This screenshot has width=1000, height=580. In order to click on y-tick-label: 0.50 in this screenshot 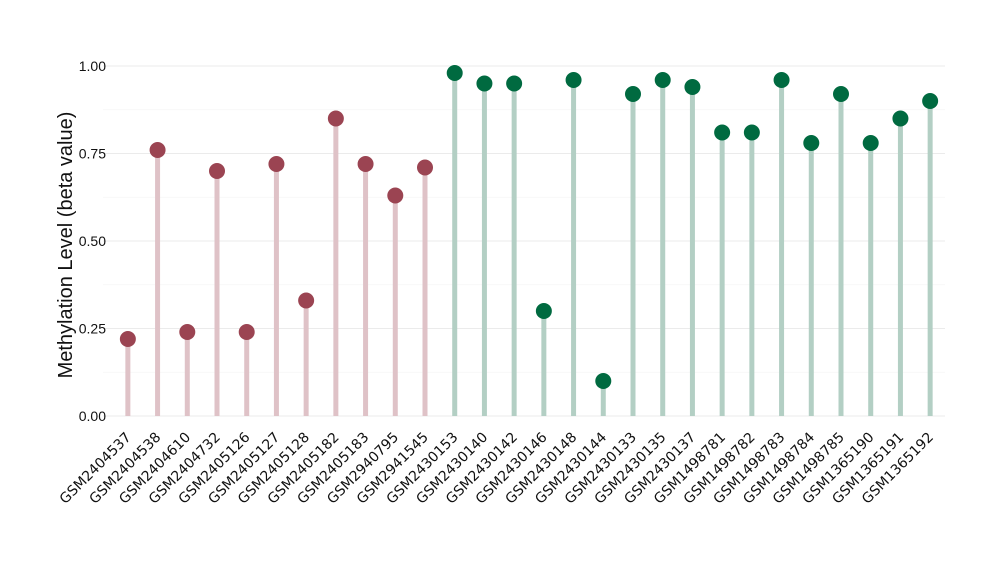, I will do `click(92, 241)`.